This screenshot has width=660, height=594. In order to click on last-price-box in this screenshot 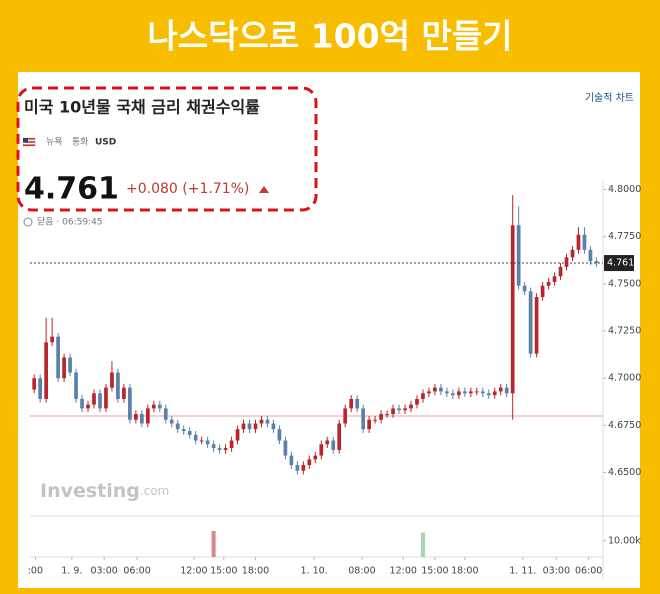, I will do `click(619, 263)`.